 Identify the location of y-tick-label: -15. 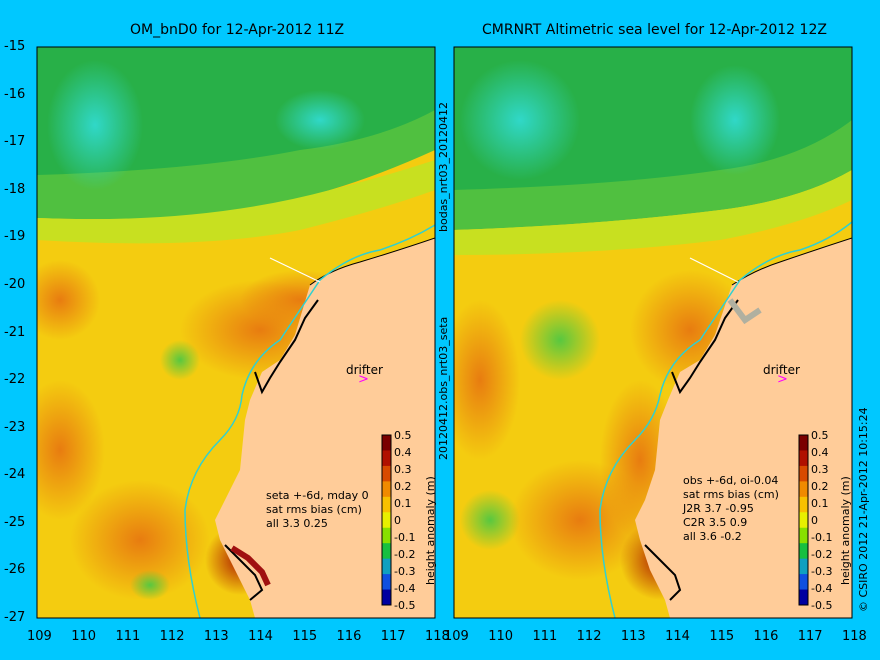
(15, 46).